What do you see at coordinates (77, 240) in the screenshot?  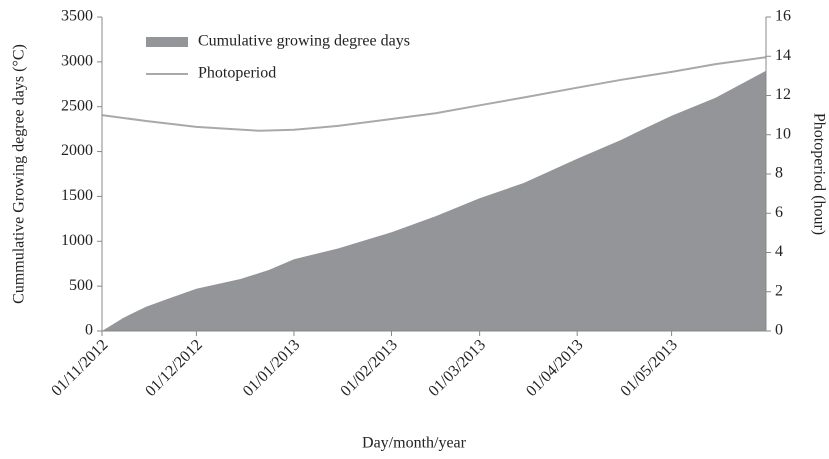 I see `y-tick-label: 1000` at bounding box center [77, 240].